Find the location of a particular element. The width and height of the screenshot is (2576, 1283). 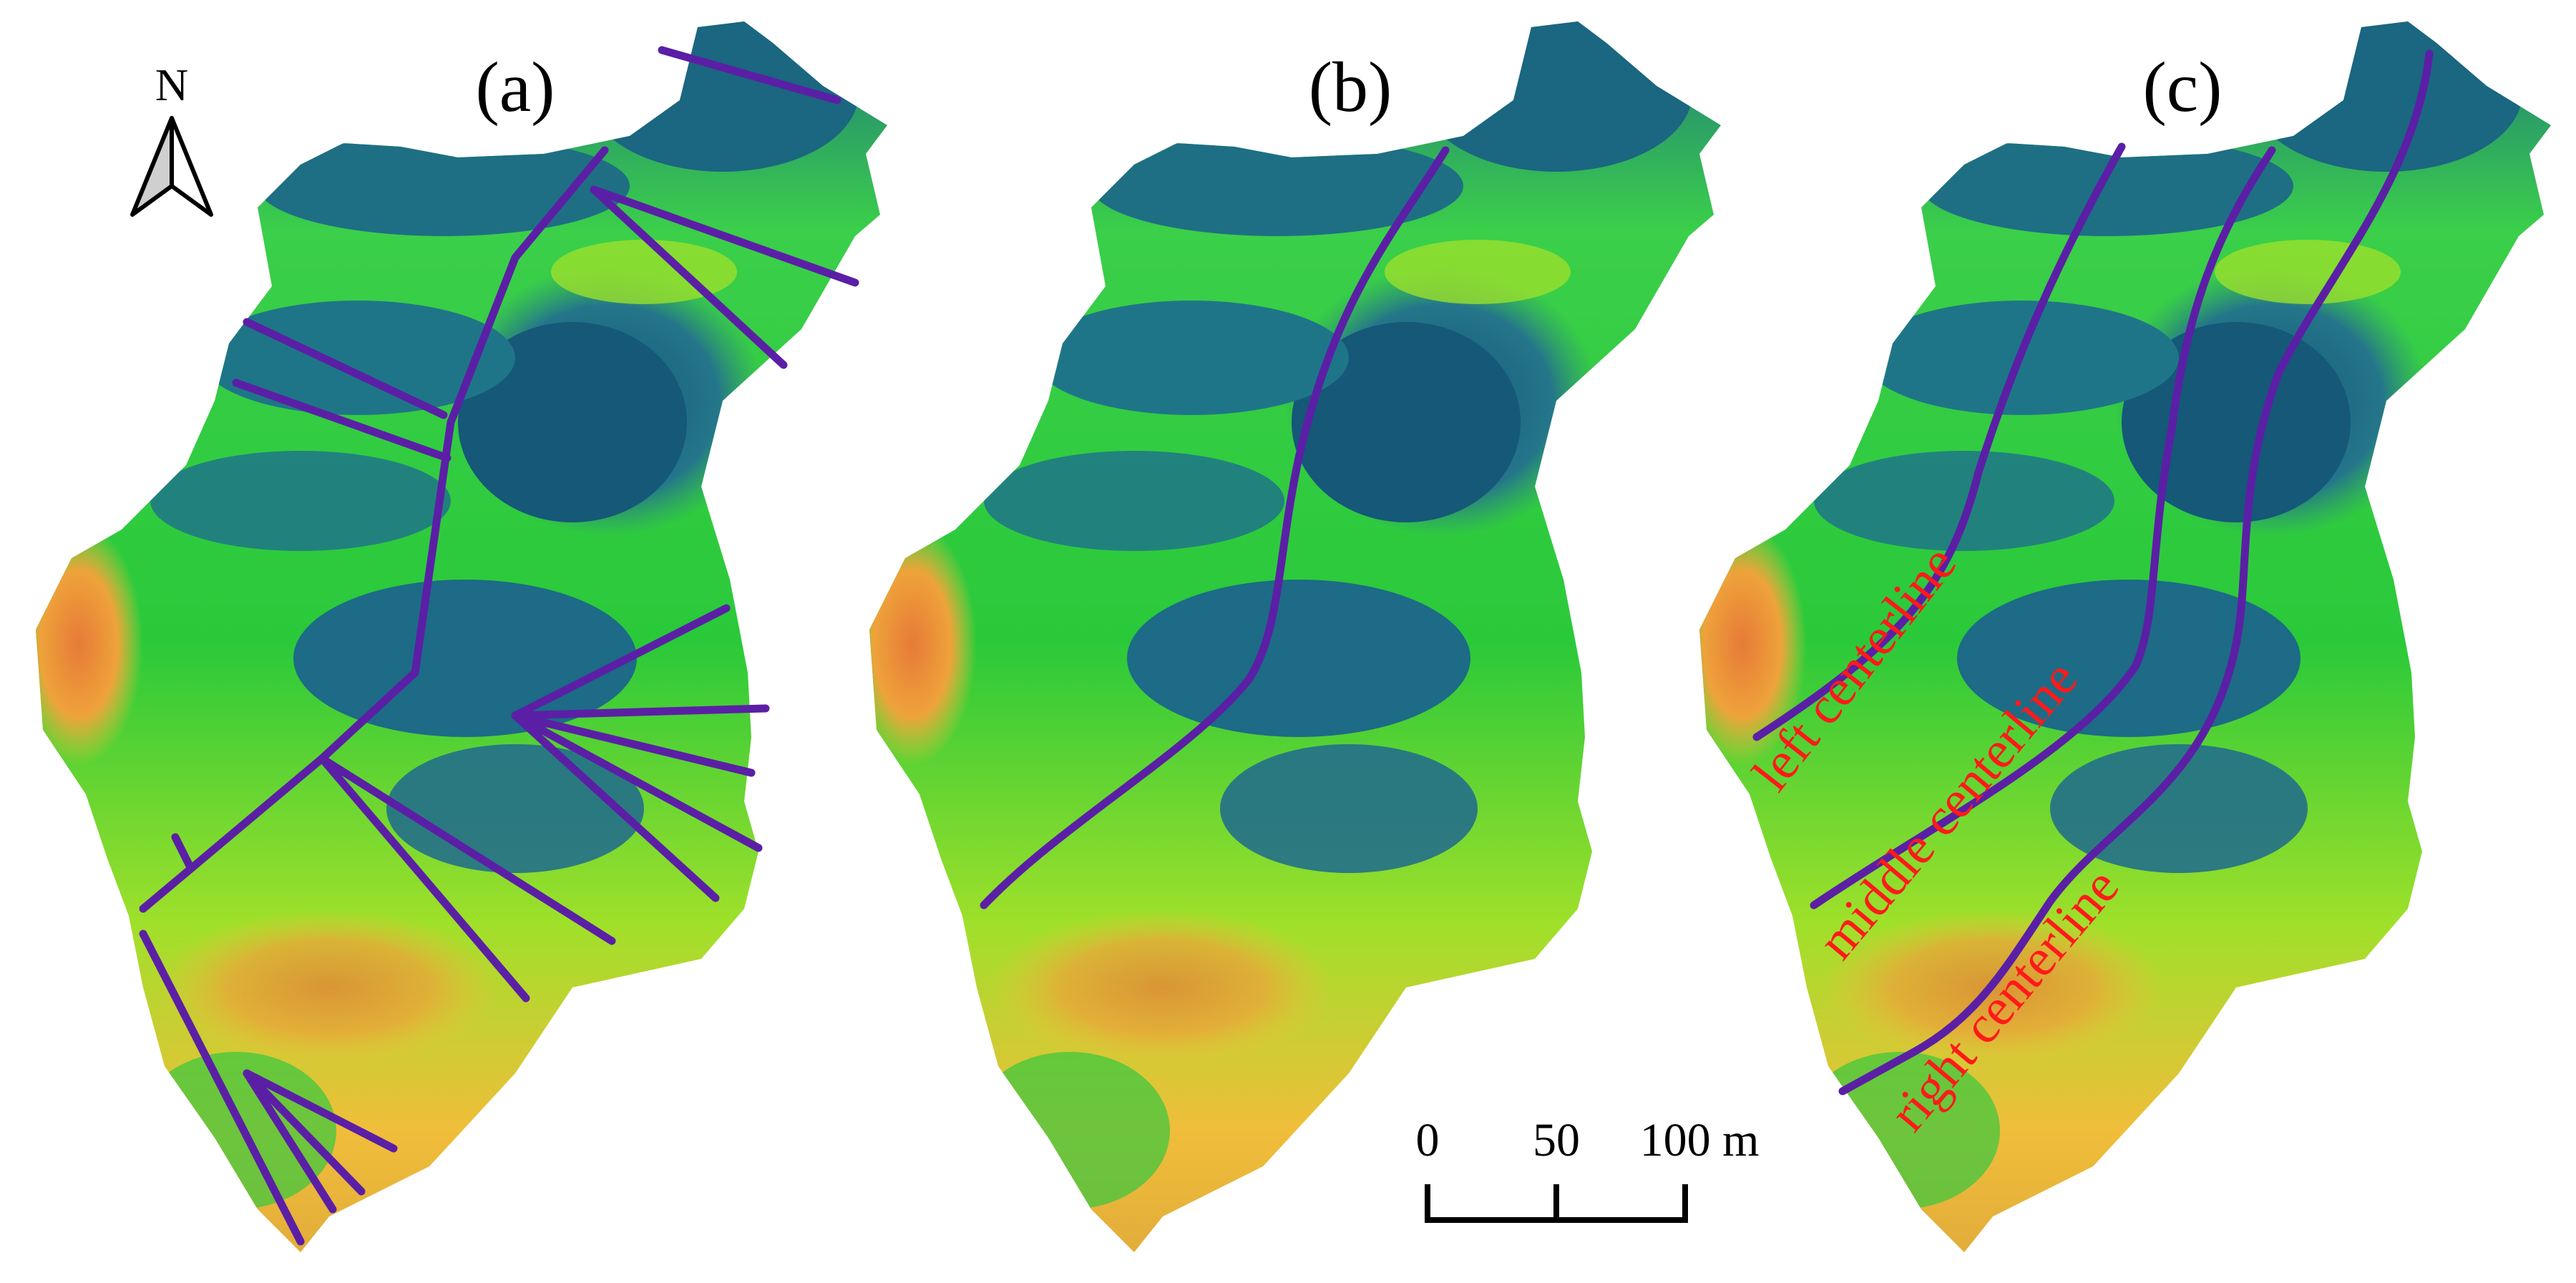

north-arrow: N is located at coordinates (171, 138).